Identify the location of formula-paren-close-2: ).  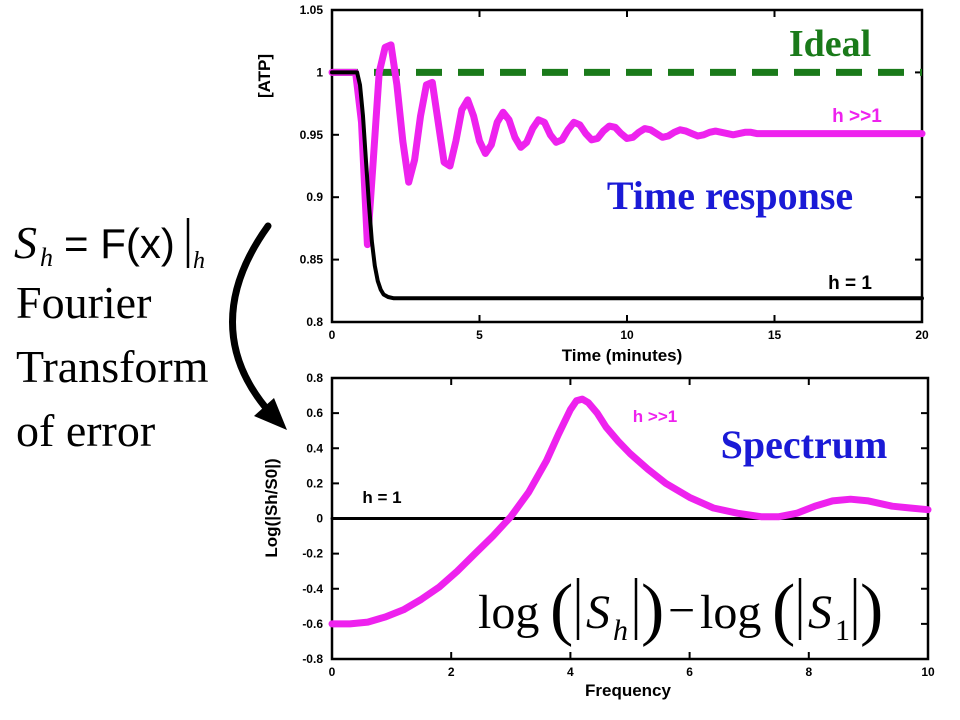
(871, 609).